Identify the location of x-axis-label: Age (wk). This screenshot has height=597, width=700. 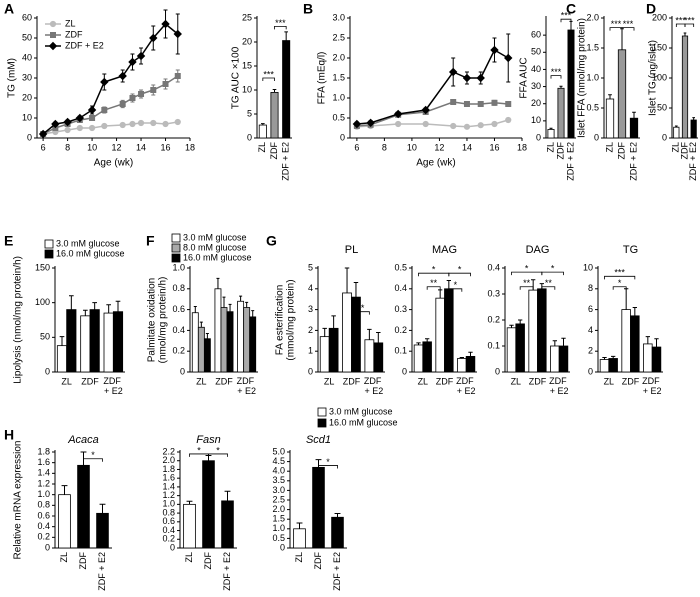
(113, 163).